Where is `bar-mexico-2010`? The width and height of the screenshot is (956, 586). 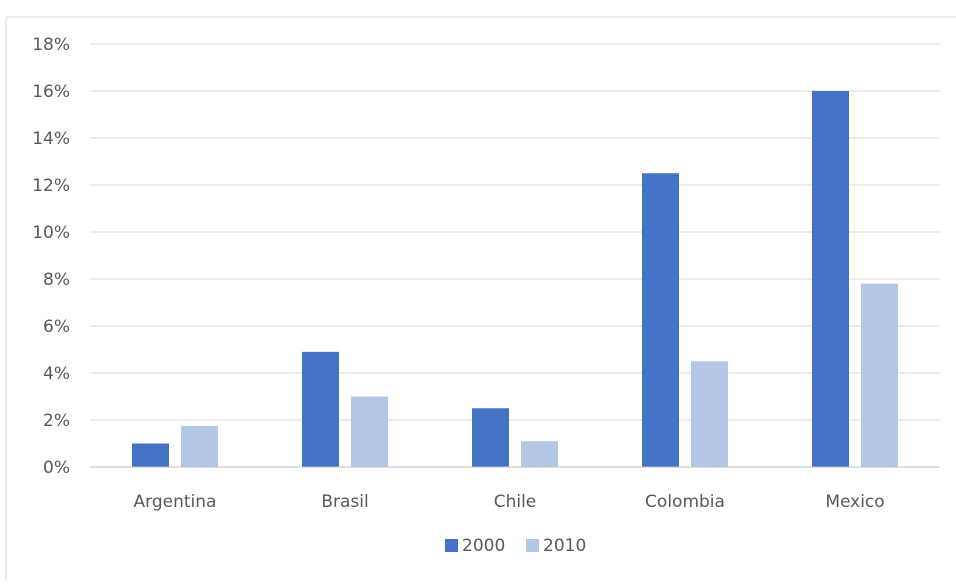
bar-mexico-2010 is located at coordinates (879, 375).